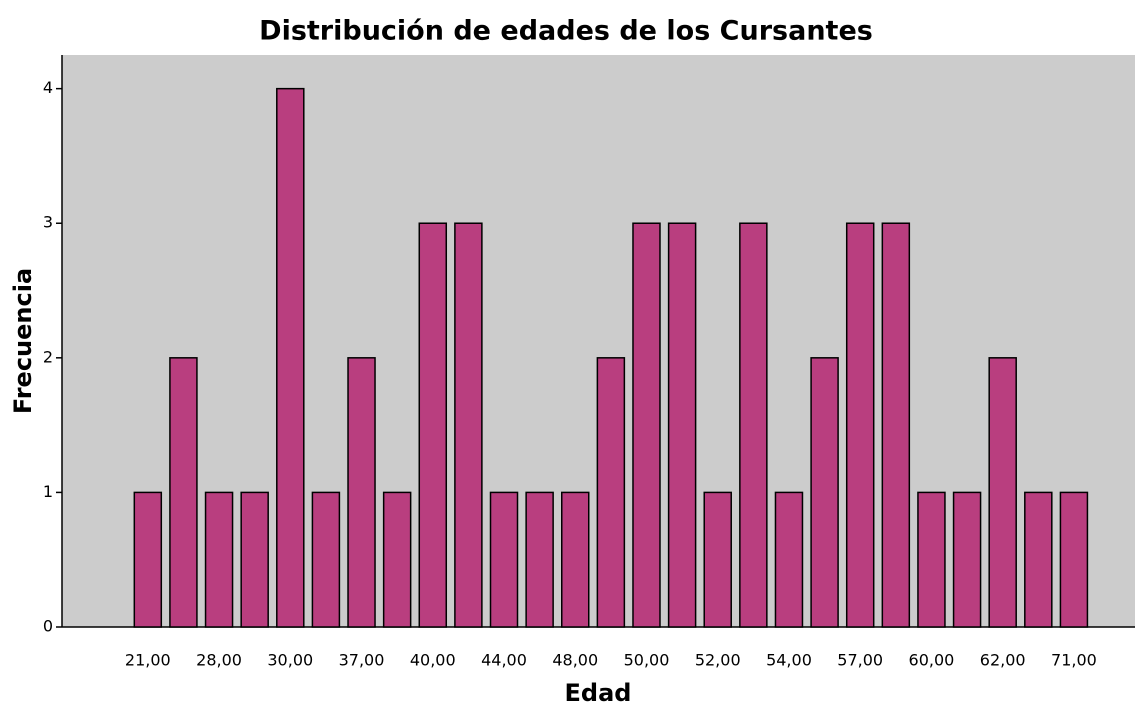 The image size is (1135, 710). What do you see at coordinates (932, 660) in the screenshot?
I see `x-tick-label: 60,00` at bounding box center [932, 660].